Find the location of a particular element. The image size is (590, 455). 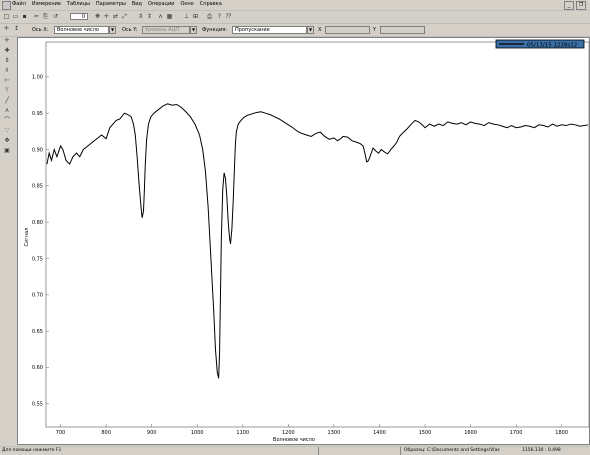

minimize-icon: _ is located at coordinates (569, 5).